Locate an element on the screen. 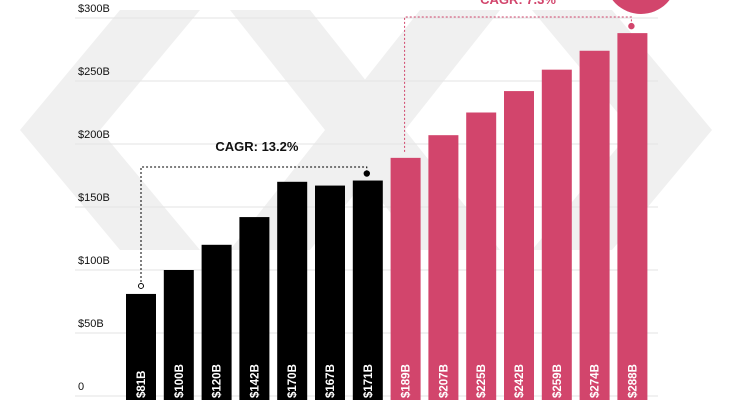 Image resolution: width=731 pixels, height=400 pixels. bar-value-label: $207B is located at coordinates (444, 381).